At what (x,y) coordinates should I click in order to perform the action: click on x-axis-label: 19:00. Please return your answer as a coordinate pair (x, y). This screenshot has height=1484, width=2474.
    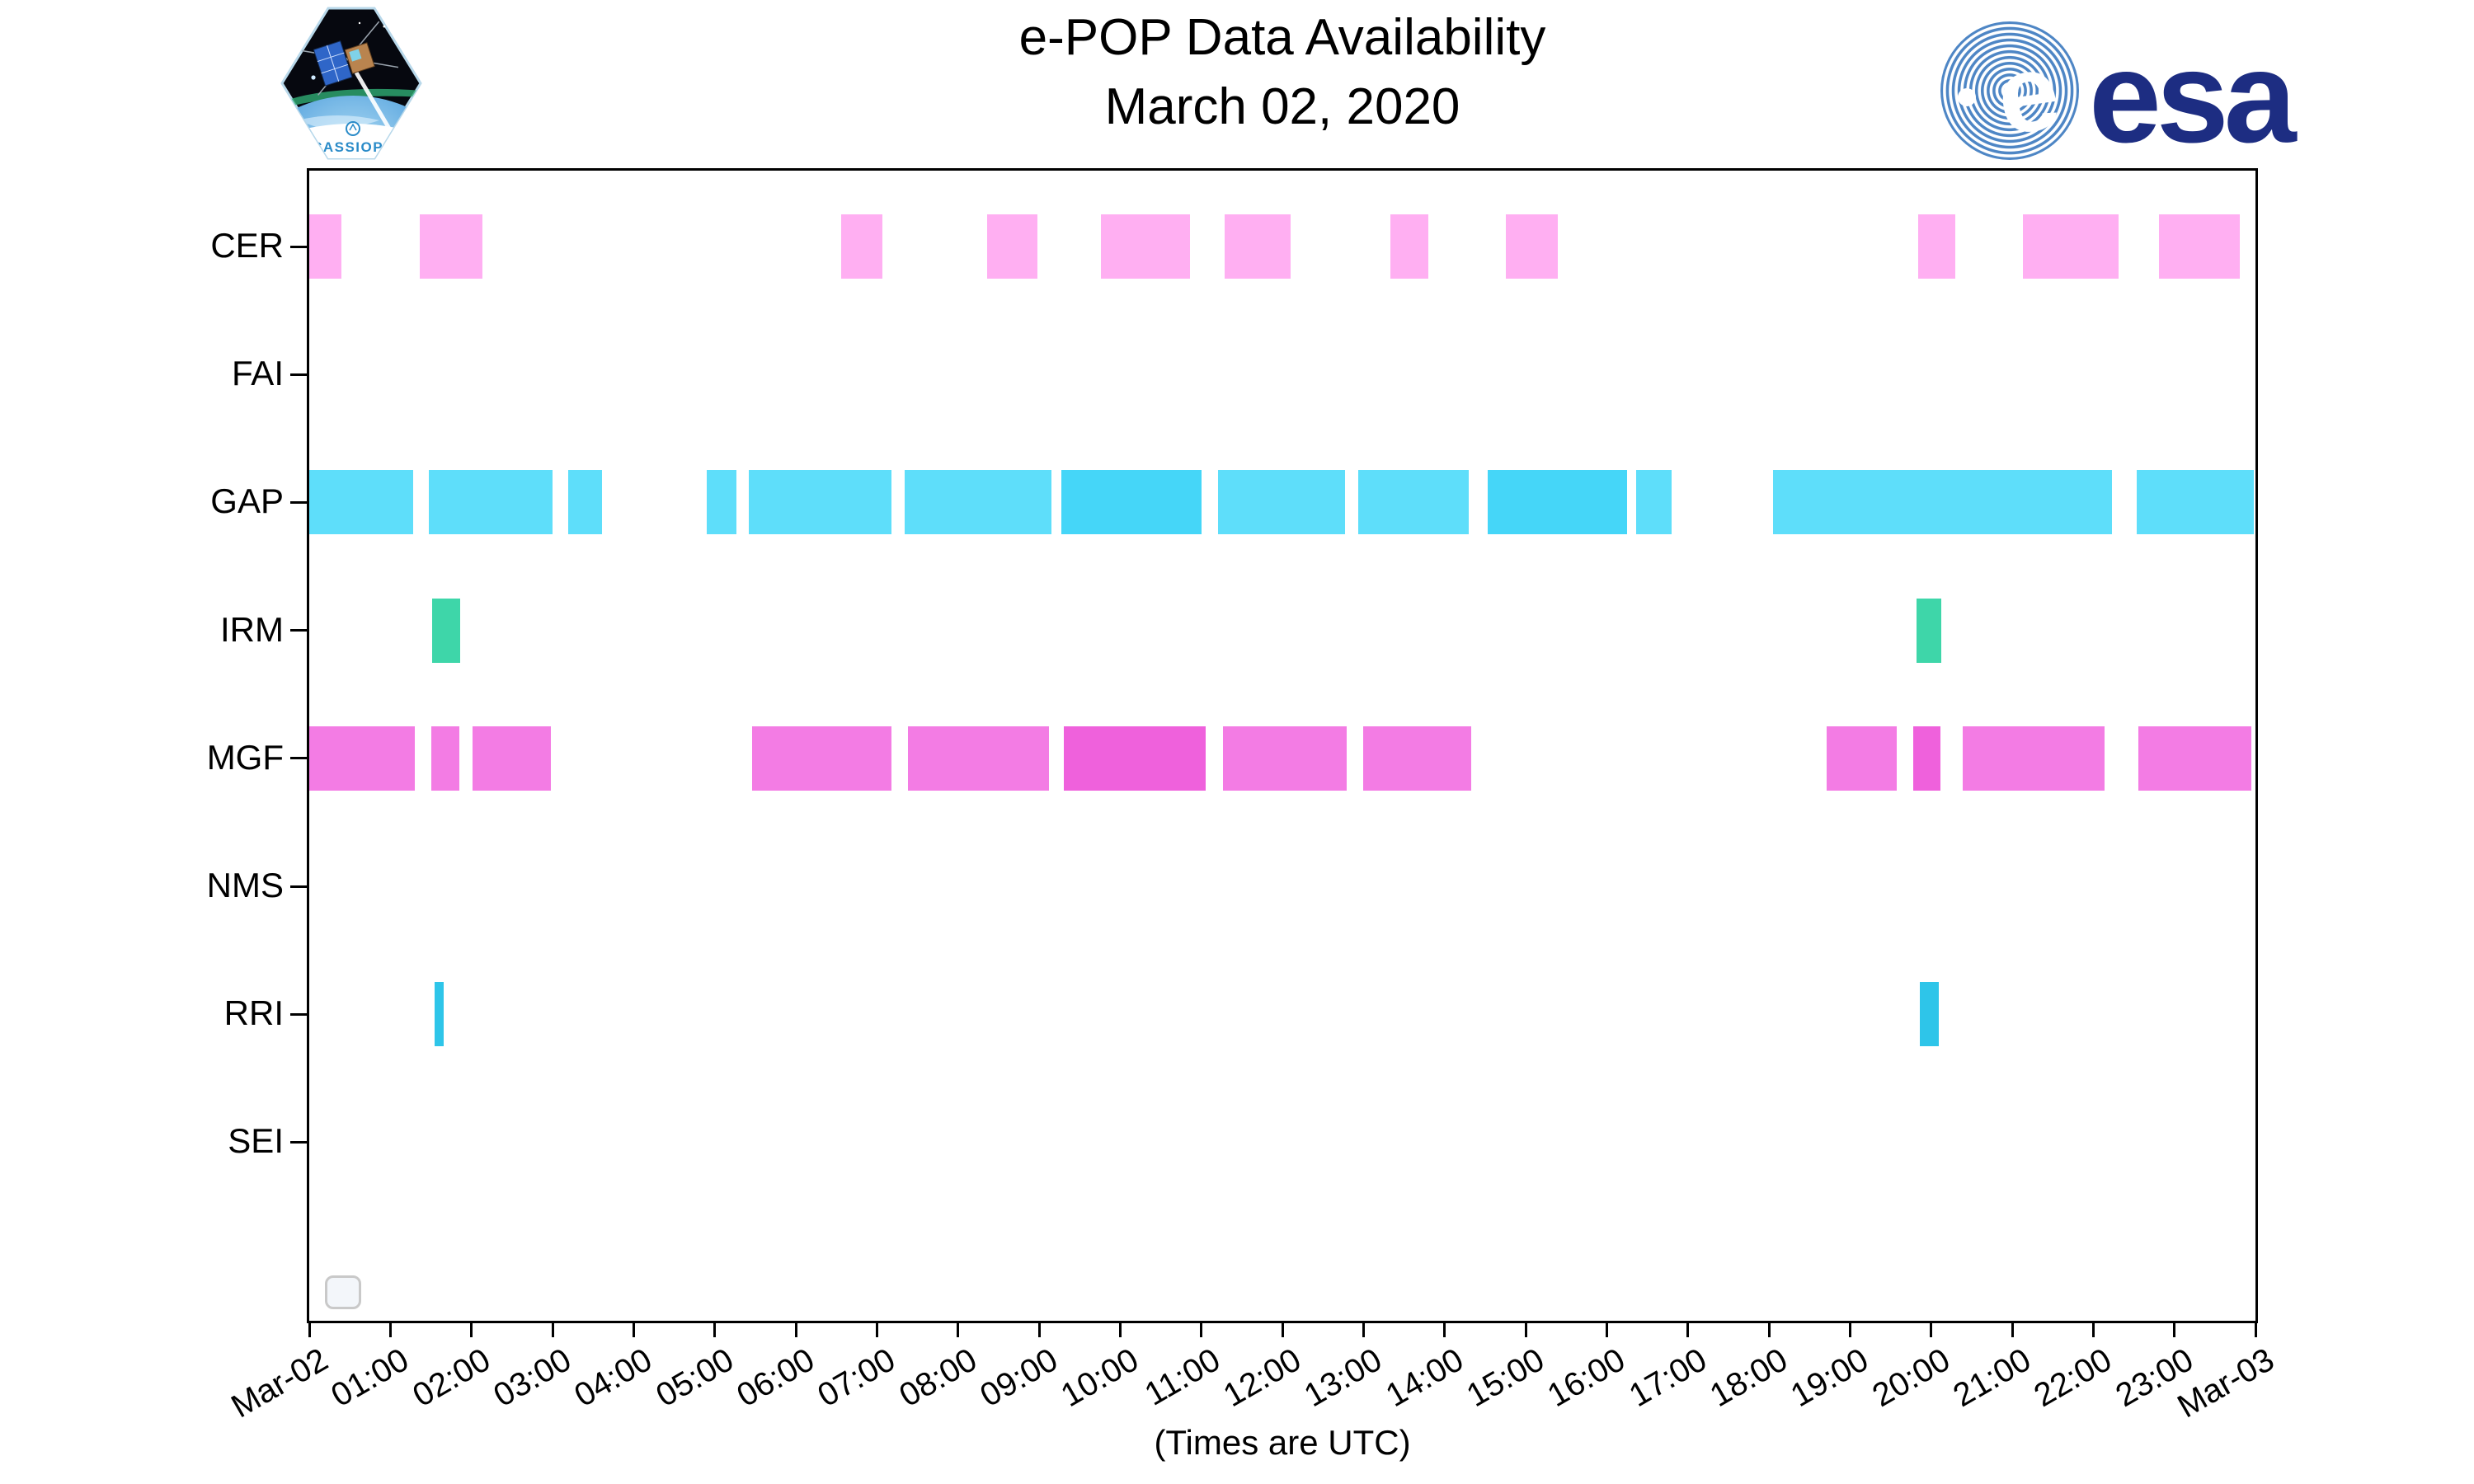
    Looking at the image, I should click on (1830, 1378).